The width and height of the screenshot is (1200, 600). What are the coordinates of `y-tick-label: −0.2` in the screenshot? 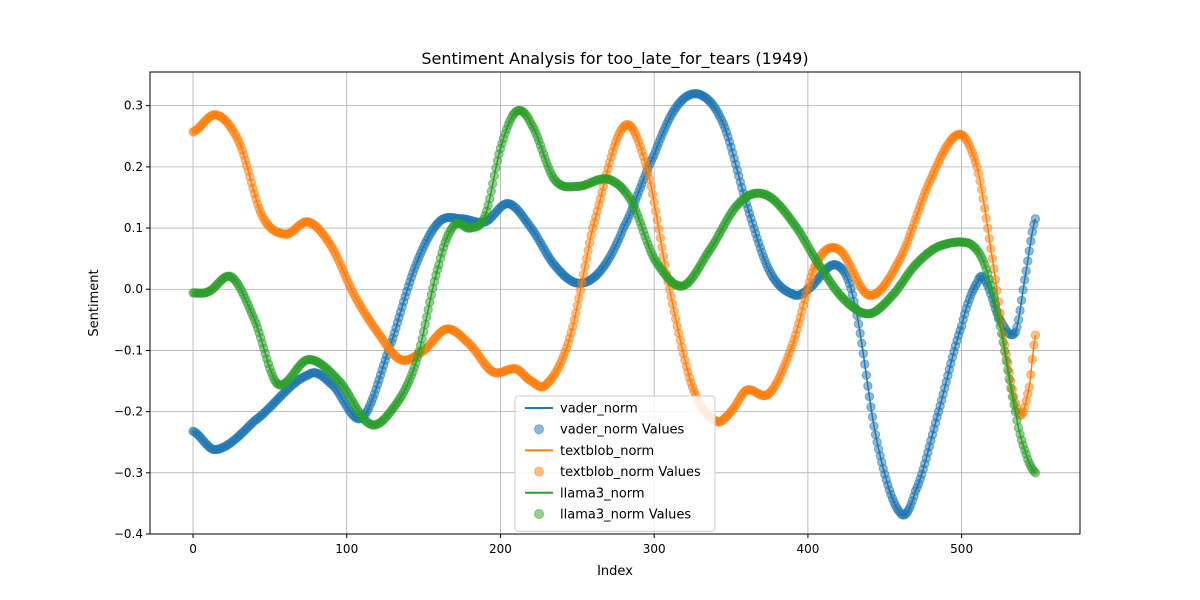 It's located at (128, 412).